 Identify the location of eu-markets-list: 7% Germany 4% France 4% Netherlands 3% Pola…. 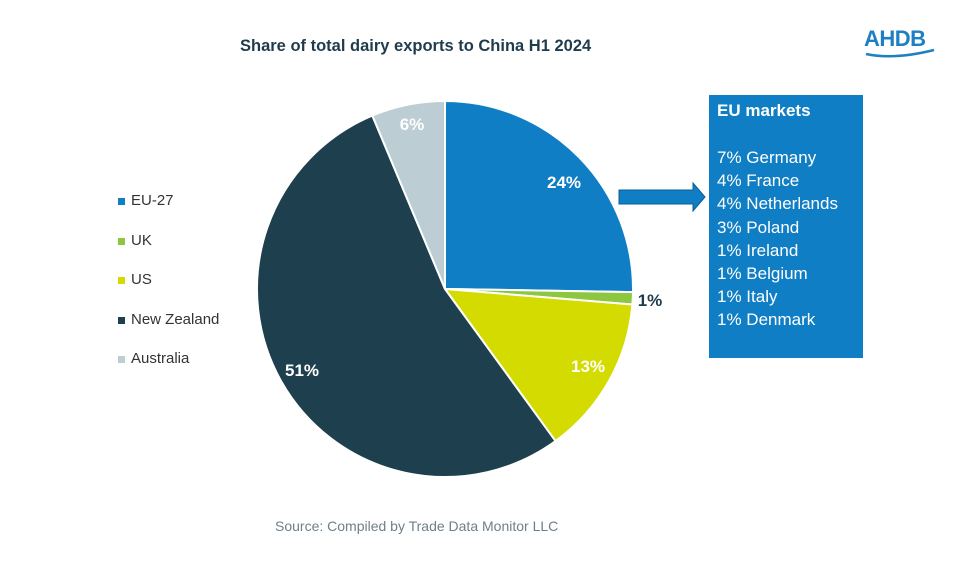
(777, 239).